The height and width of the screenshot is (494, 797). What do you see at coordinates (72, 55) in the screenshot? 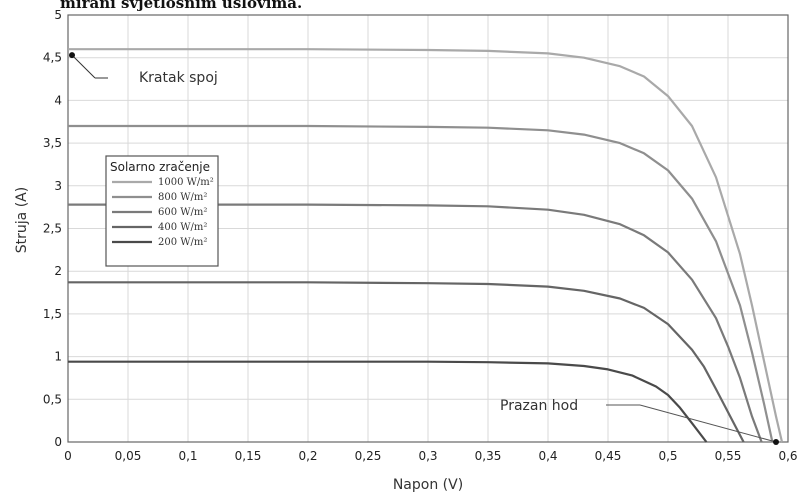
I see `short-circuit-marker` at bounding box center [72, 55].